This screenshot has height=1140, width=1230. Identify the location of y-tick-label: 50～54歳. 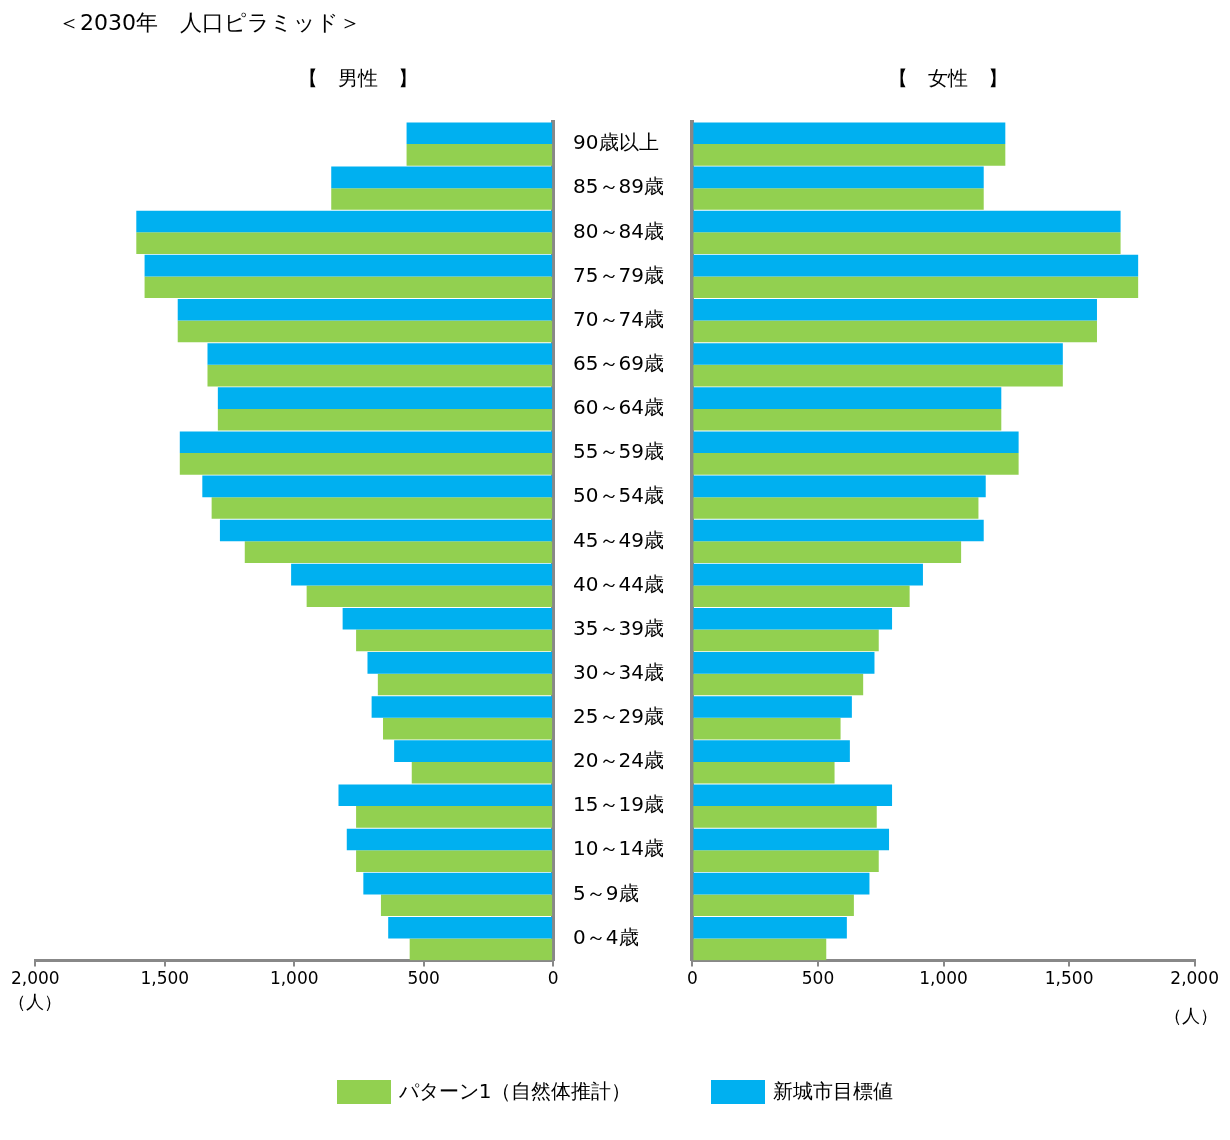
(619, 495).